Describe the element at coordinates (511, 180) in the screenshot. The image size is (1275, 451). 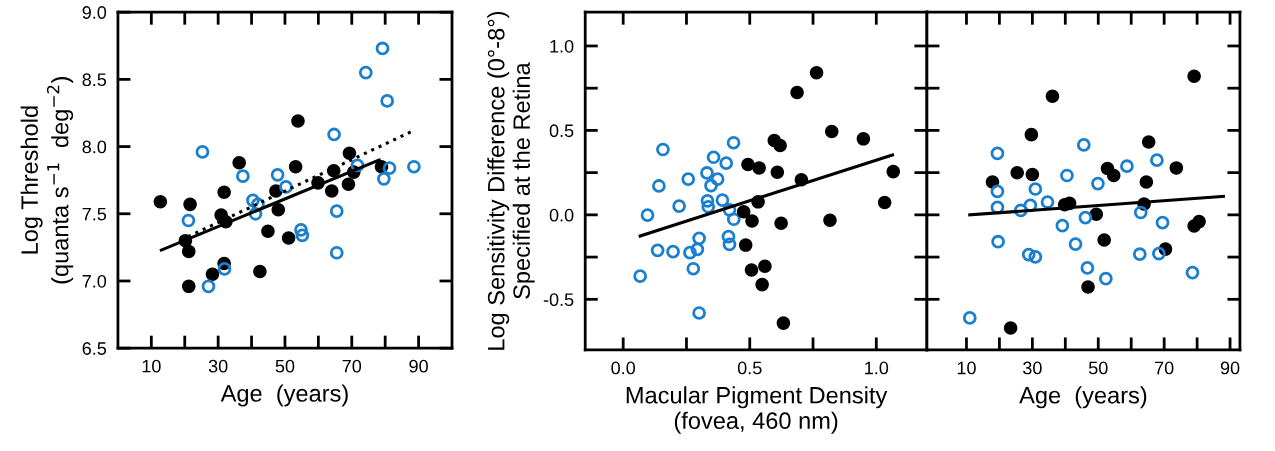
I see `y-axis-title: Log Sensitivity Difference (0°-8°) Specified at the Retina` at that location.